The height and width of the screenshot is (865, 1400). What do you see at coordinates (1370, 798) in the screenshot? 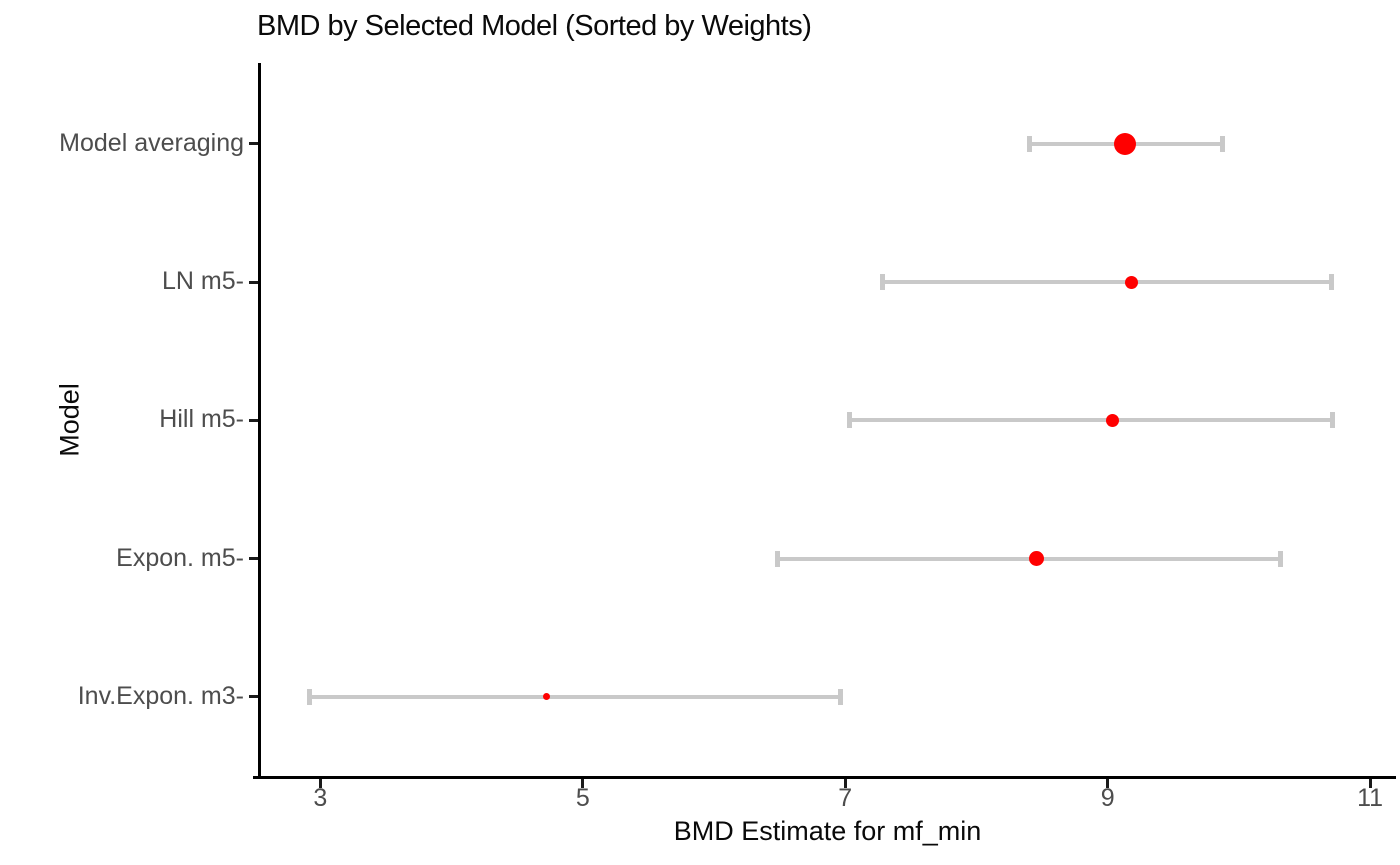
I see `x-tick-label: 11` at bounding box center [1370, 798].